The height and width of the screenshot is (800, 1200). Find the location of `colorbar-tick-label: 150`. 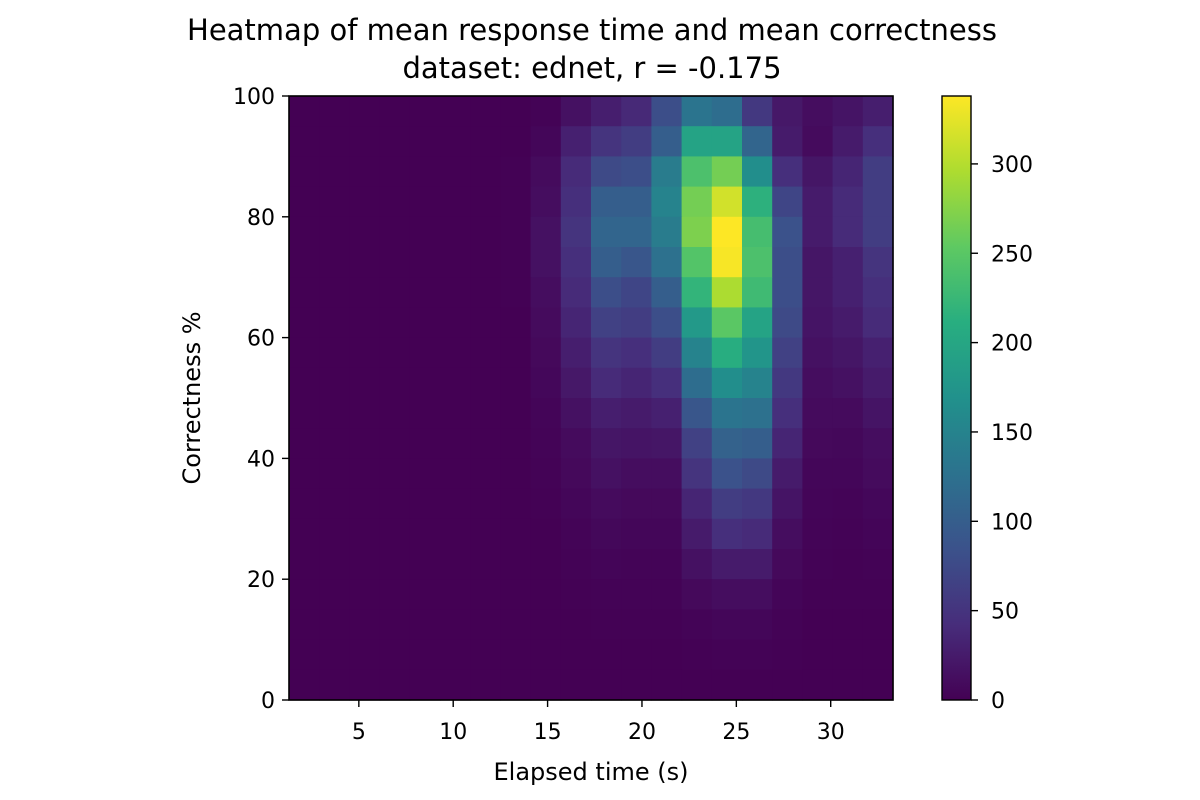

colorbar-tick-label: 150 is located at coordinates (1012, 433).